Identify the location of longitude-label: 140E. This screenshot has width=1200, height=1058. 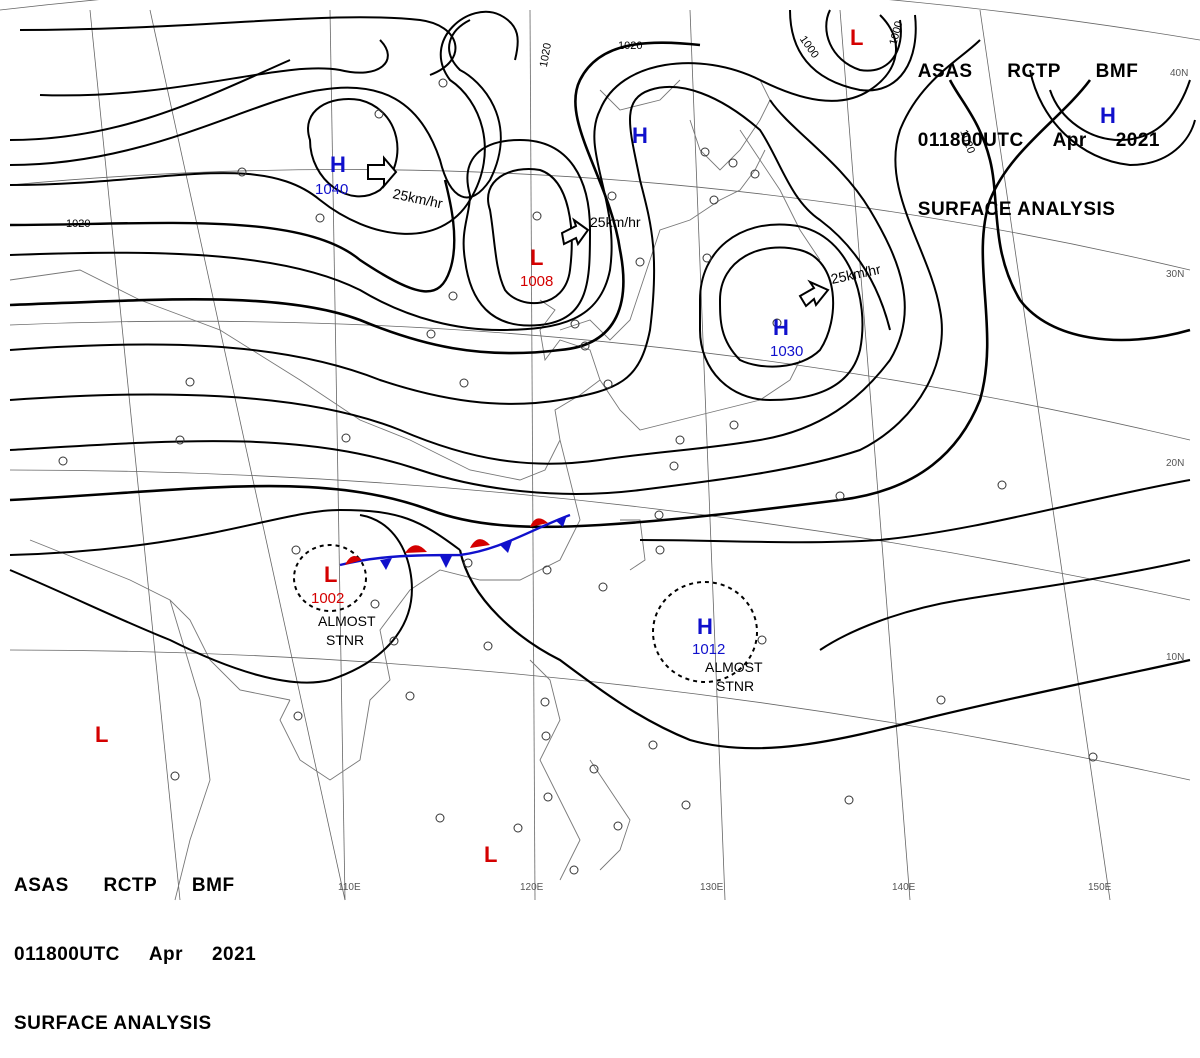
(904, 887).